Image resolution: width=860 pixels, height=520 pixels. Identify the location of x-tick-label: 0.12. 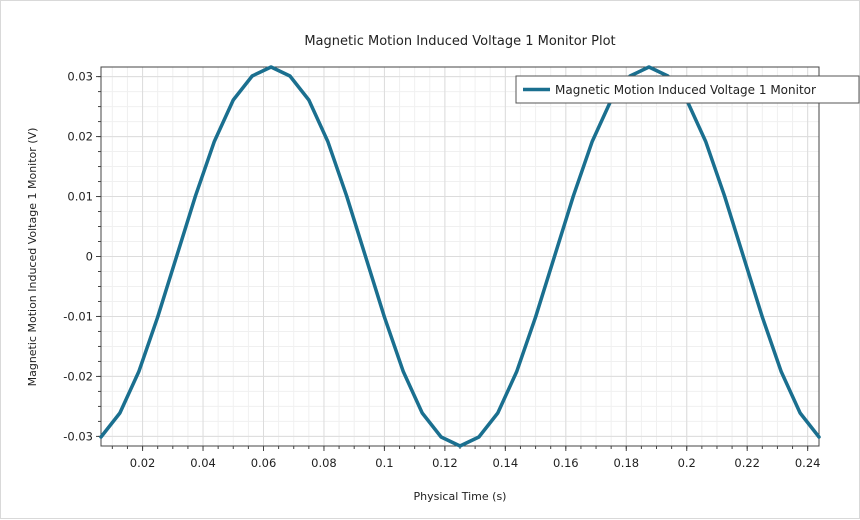
(445, 463).